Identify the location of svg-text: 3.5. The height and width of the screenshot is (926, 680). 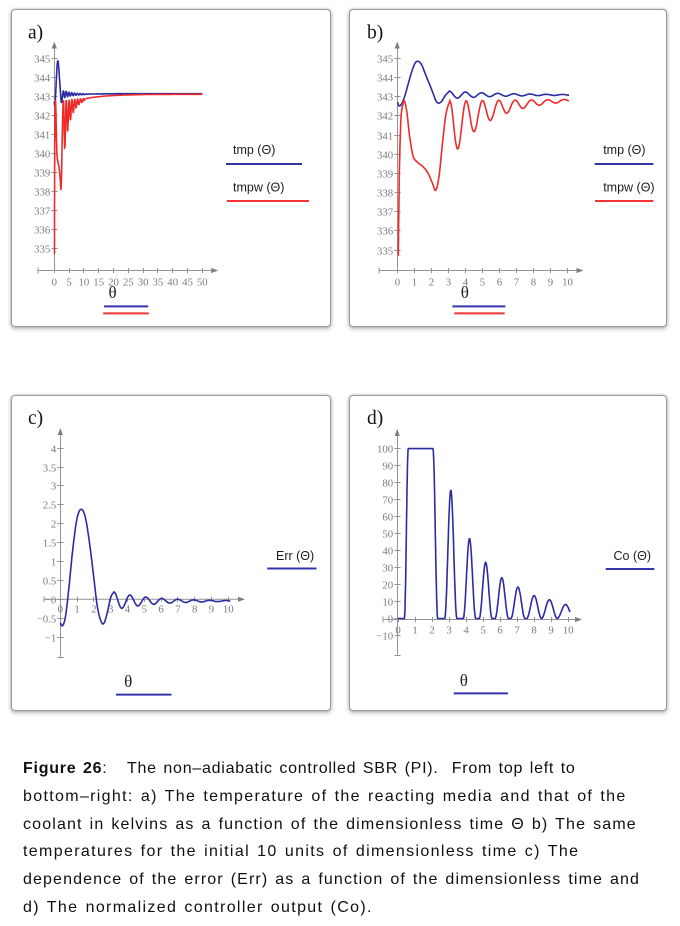
(50, 468).